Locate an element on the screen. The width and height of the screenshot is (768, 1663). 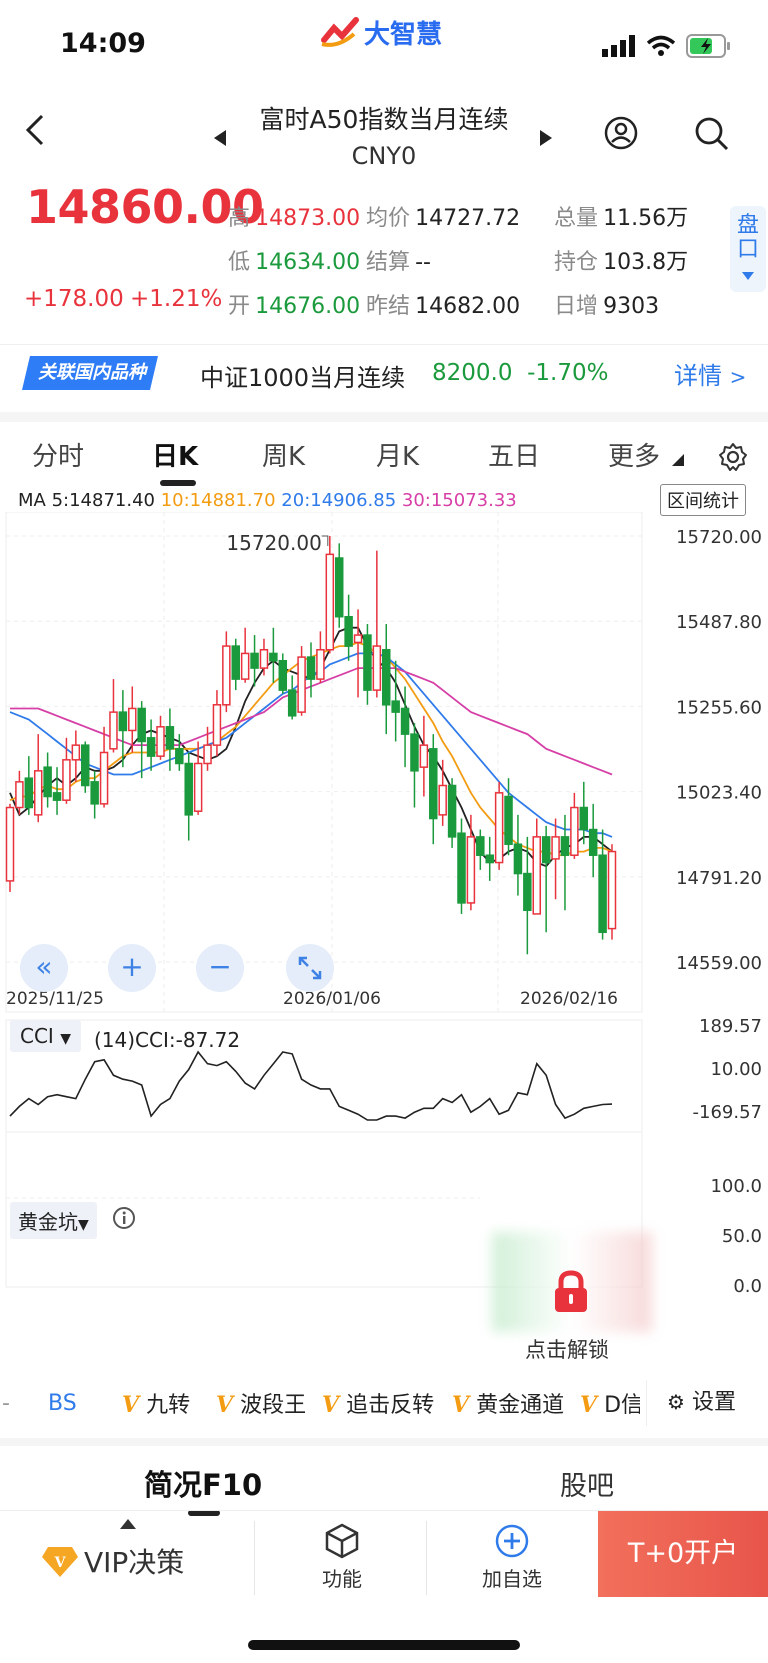
indicator-bar: - BS V 九转 V 波段王 V 追击反转 V 黄金通道 V D信 ⚙ 设置 is located at coordinates (384, 1403).